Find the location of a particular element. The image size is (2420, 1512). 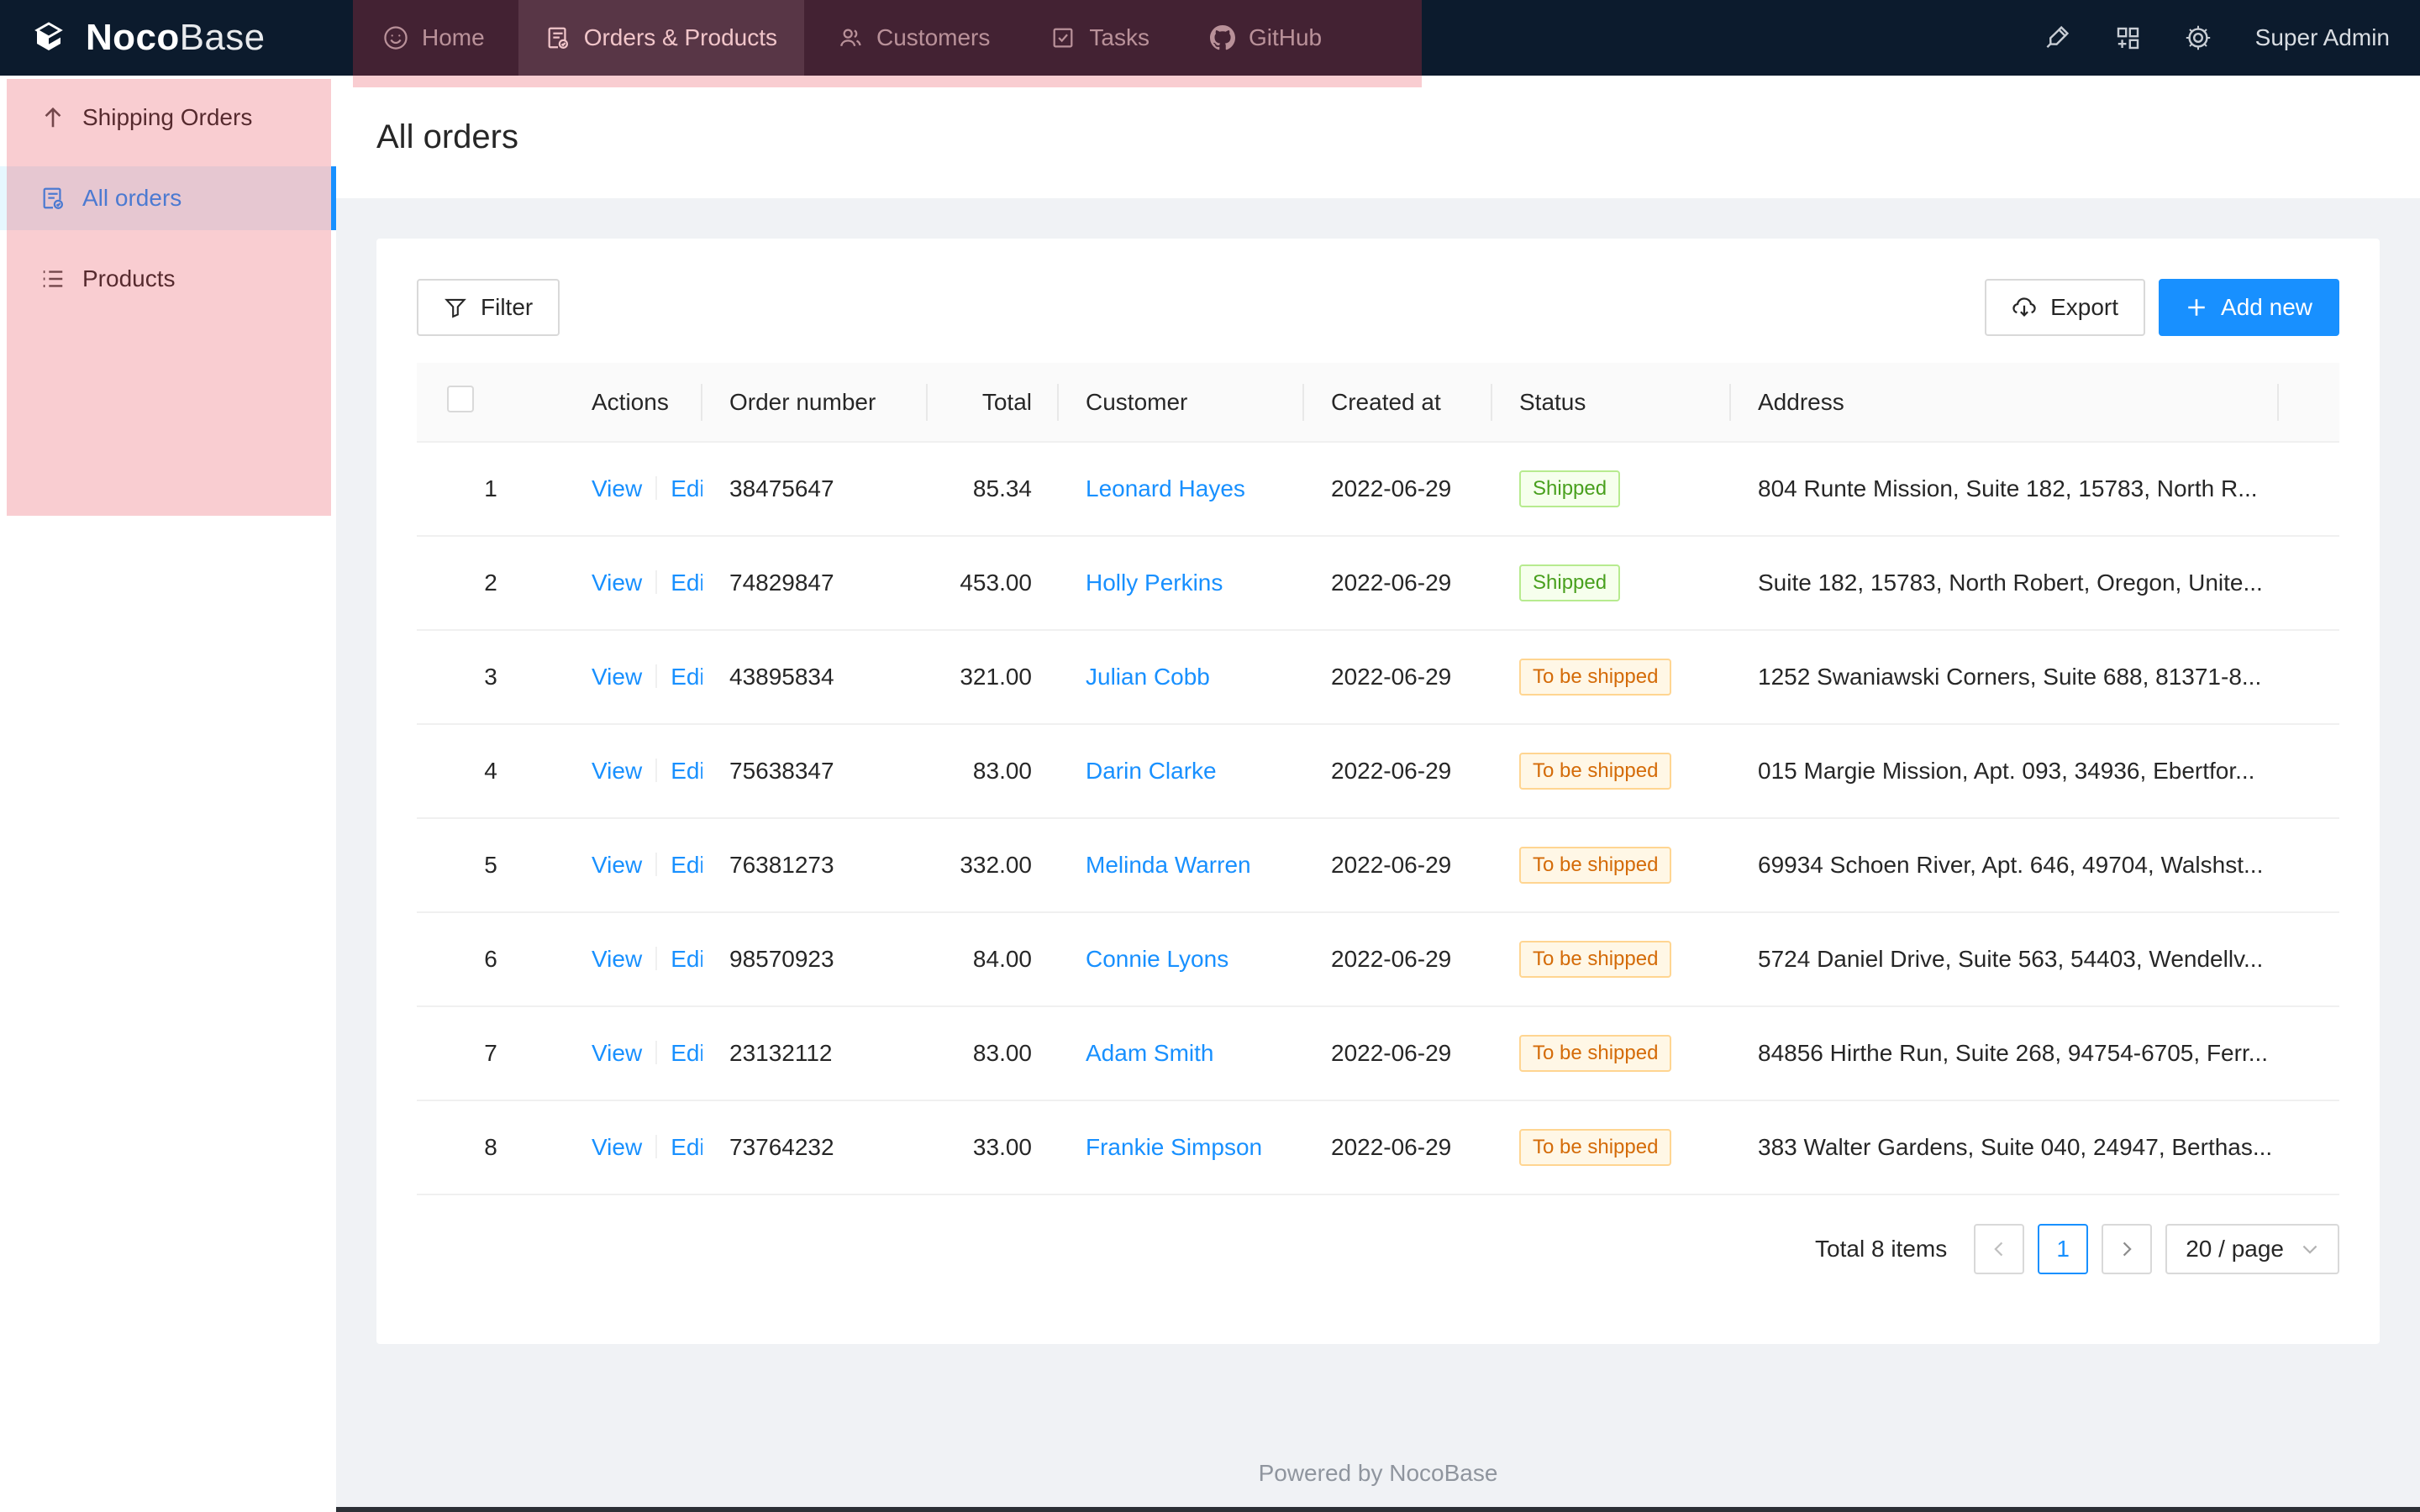

sidebar: Shipping Orders All orders Products is located at coordinates (168, 794).